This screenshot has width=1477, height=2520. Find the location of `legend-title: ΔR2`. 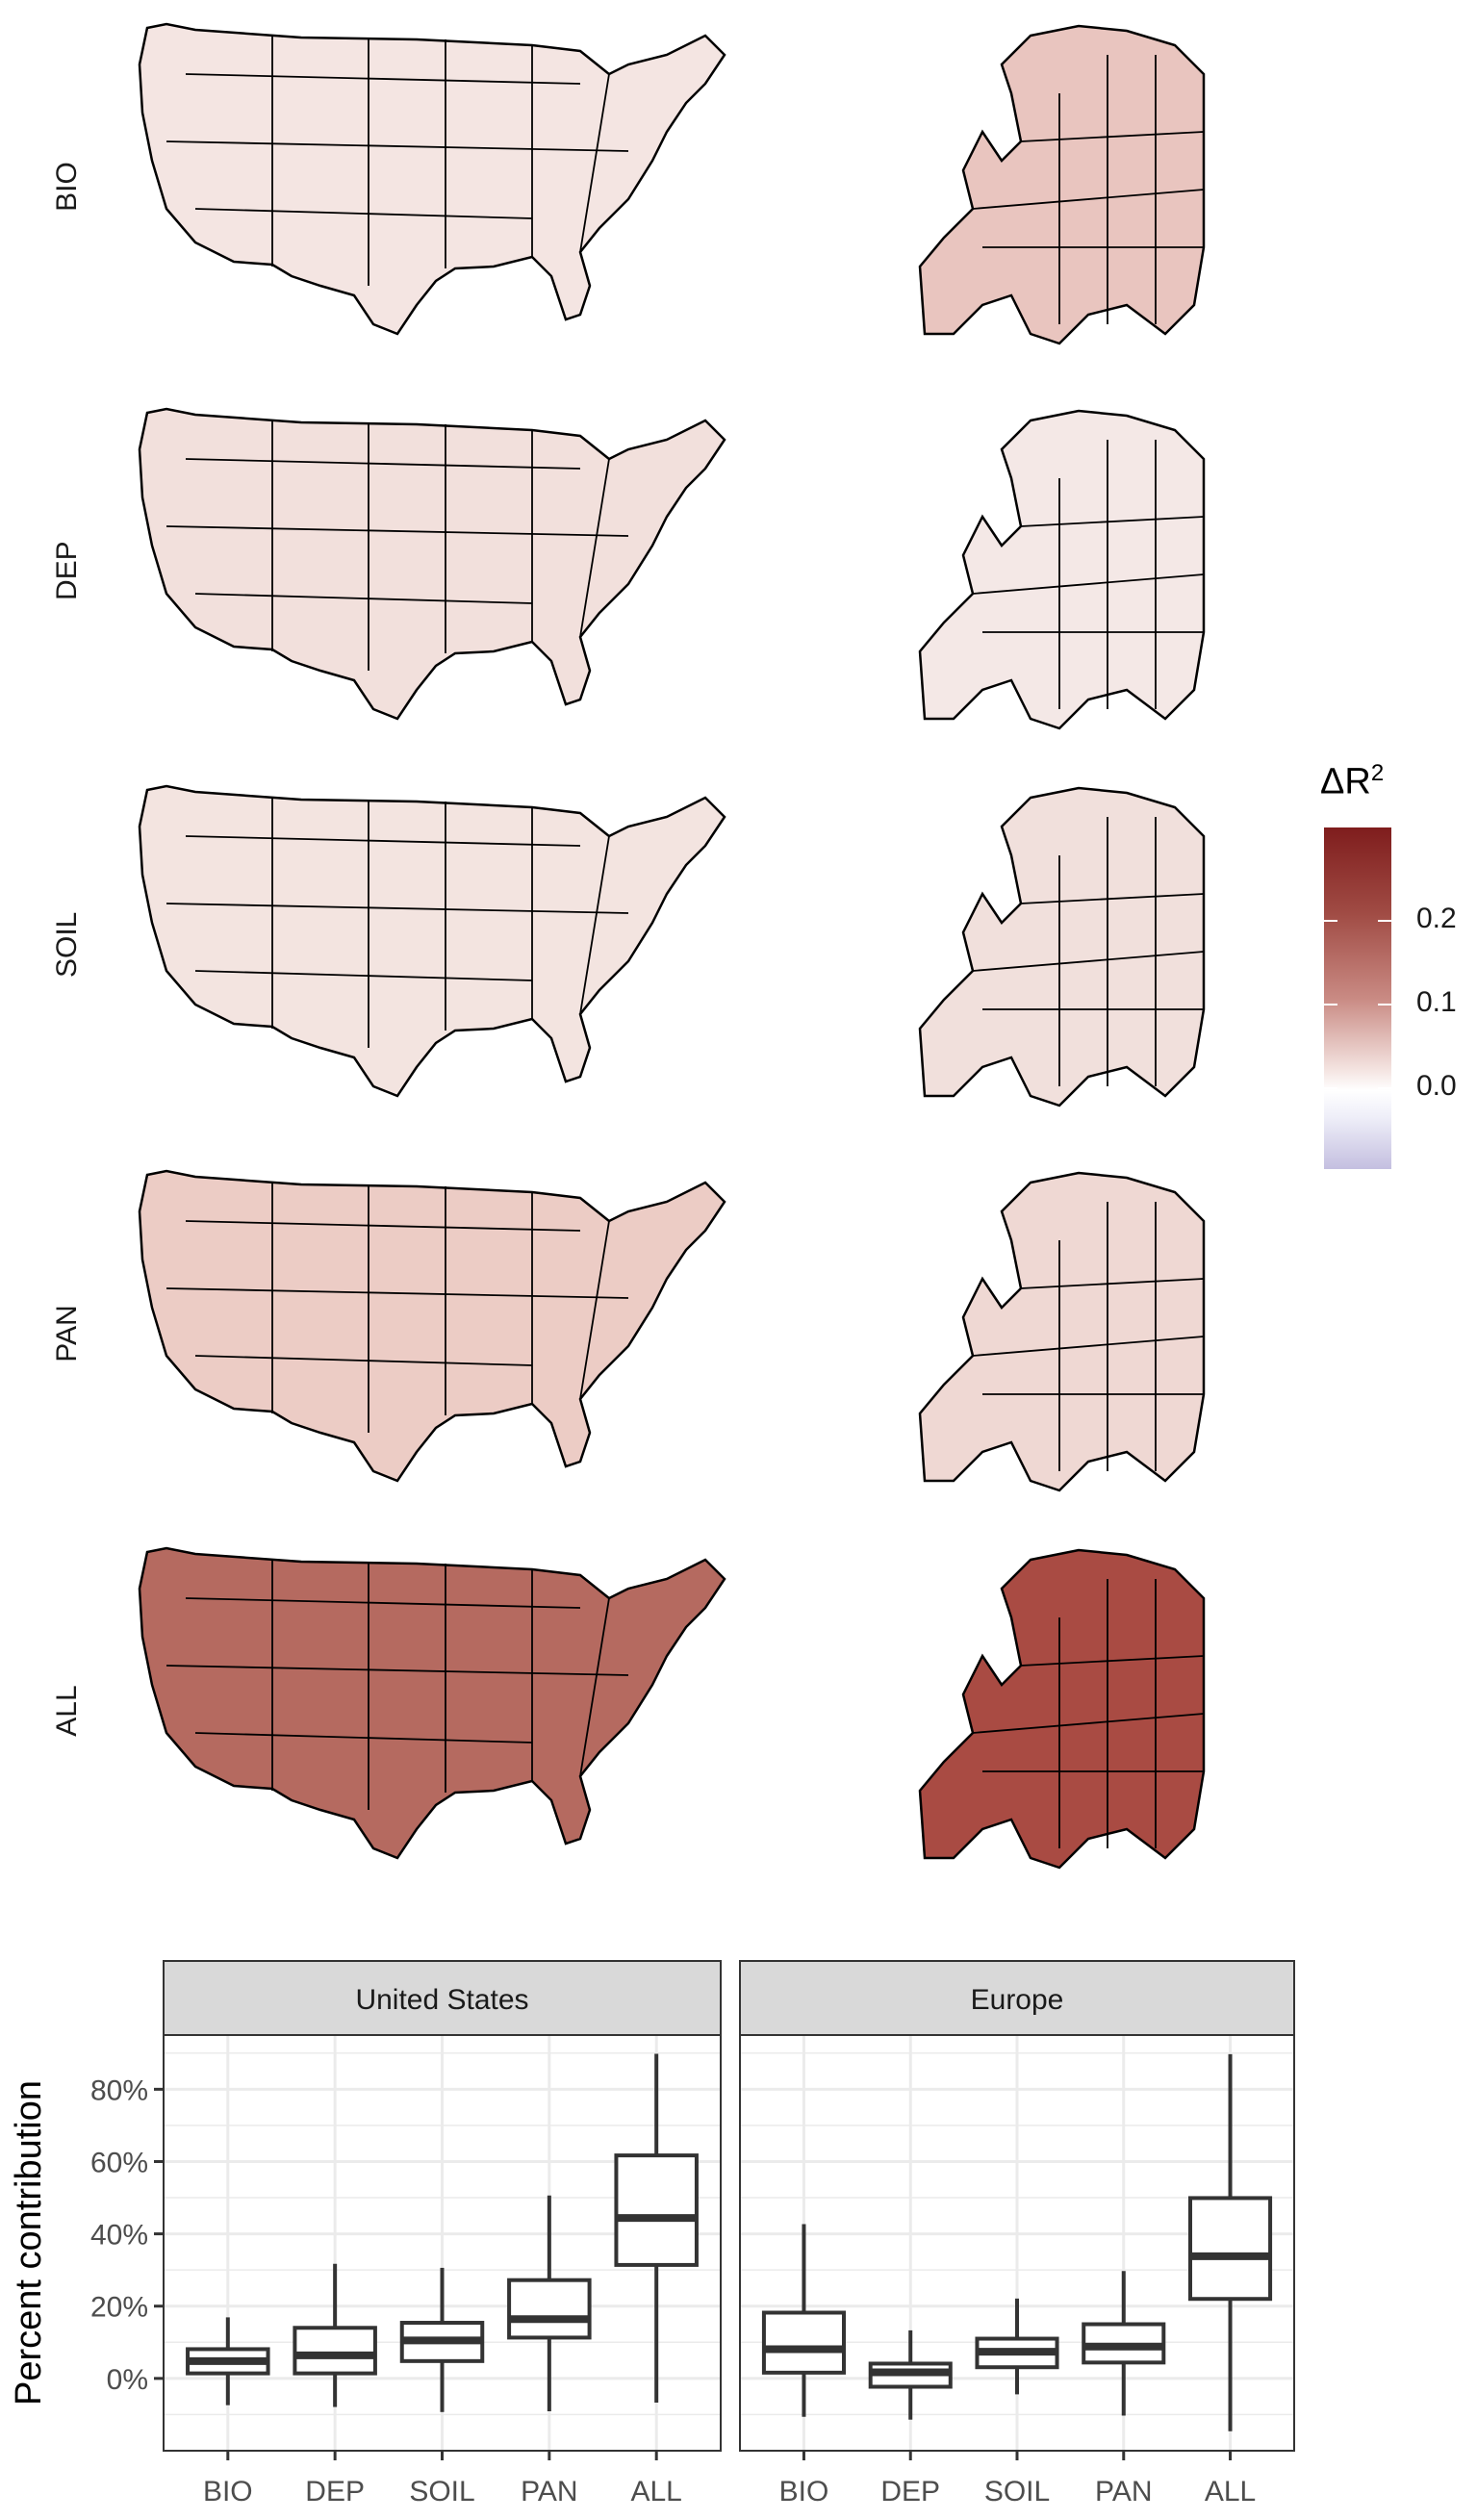

legend-title: ΔR2 is located at coordinates (1352, 781).